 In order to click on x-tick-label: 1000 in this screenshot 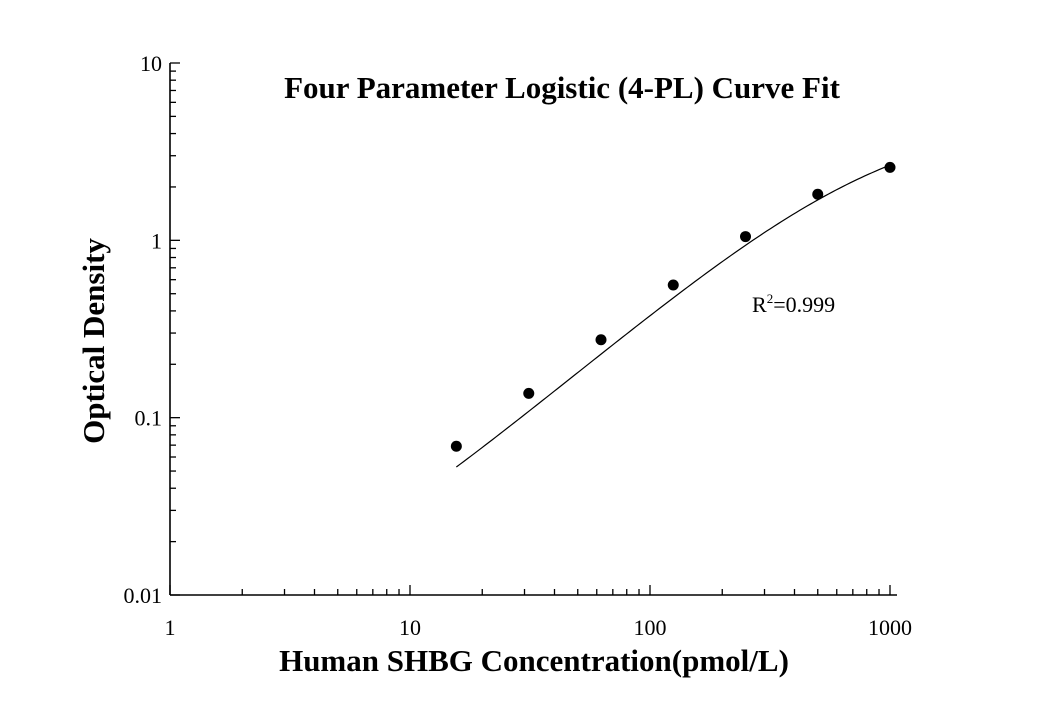, I will do `click(890, 627)`.